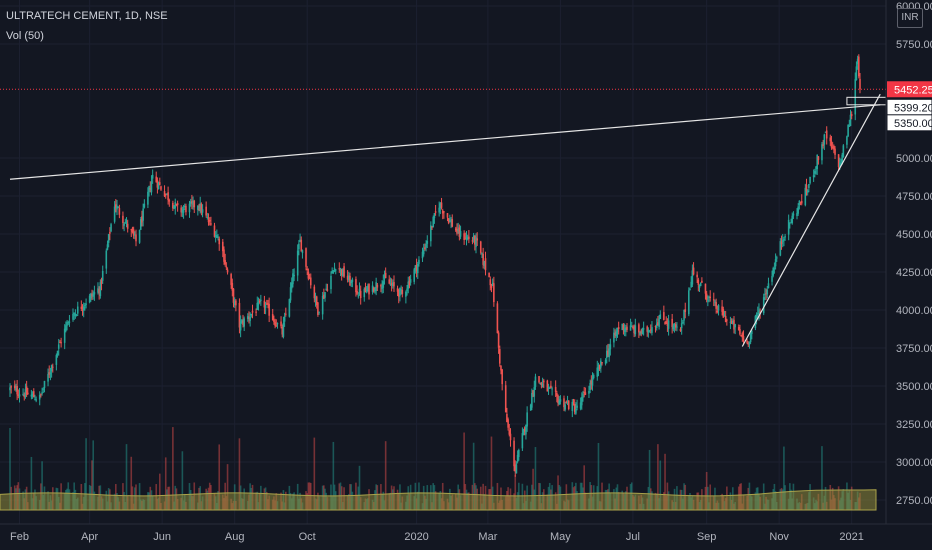  Describe the element at coordinates (466, 537) in the screenshot. I see `time-axis-background` at that location.